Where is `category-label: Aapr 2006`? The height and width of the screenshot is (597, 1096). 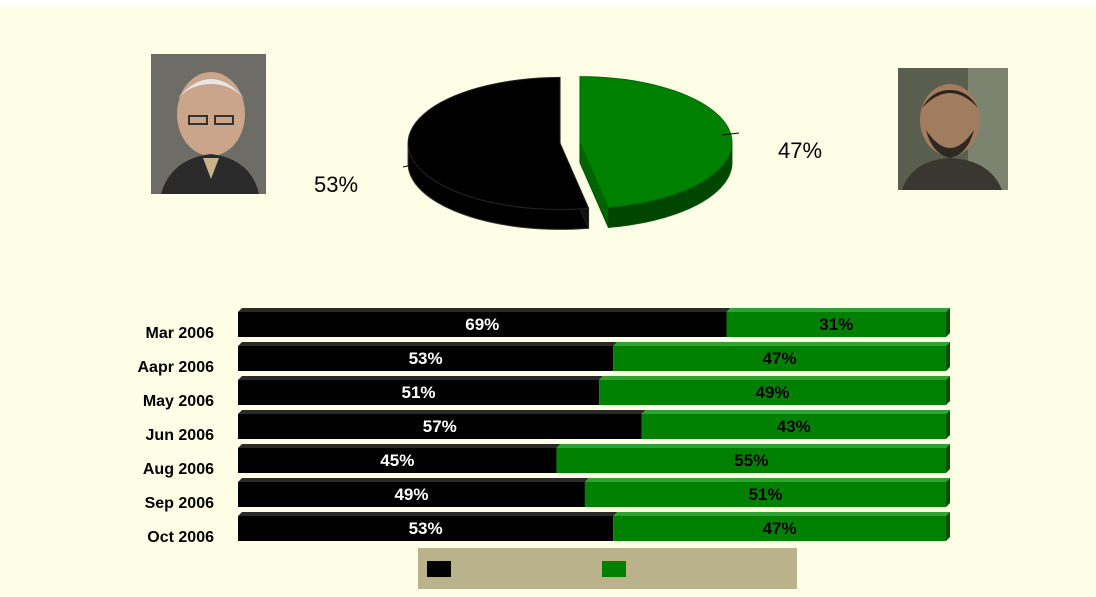 category-label: Aapr 2006 is located at coordinates (176, 367).